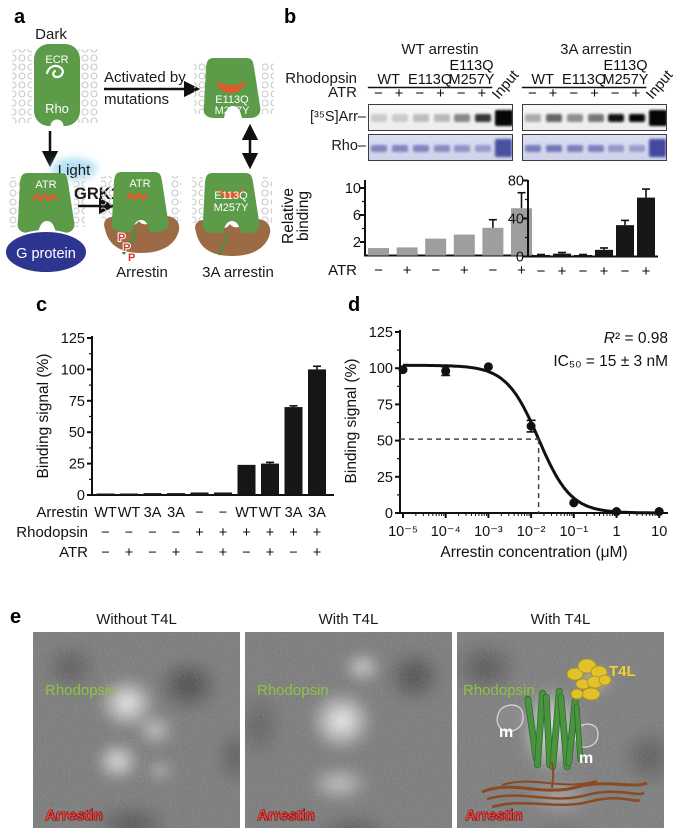 The height and width of the screenshot is (838, 685). What do you see at coordinates (97, 194) in the screenshot?
I see `grk1-label: GRK1` at bounding box center [97, 194].